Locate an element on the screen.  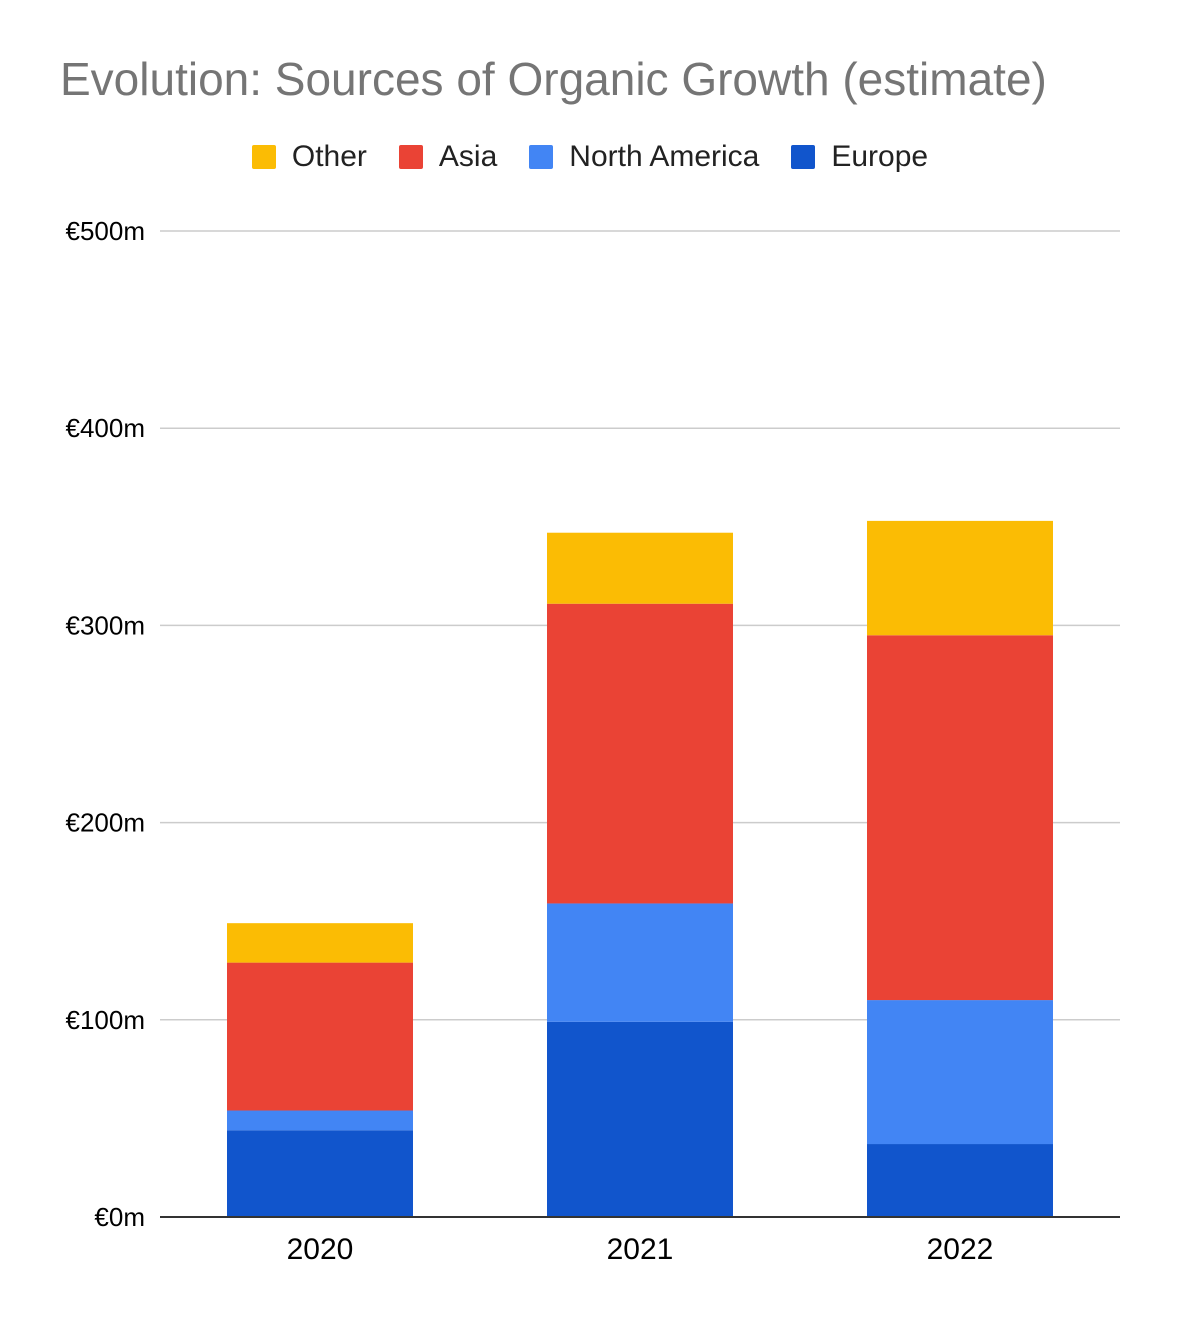
legend-label-other: Other is located at coordinates (329, 156).